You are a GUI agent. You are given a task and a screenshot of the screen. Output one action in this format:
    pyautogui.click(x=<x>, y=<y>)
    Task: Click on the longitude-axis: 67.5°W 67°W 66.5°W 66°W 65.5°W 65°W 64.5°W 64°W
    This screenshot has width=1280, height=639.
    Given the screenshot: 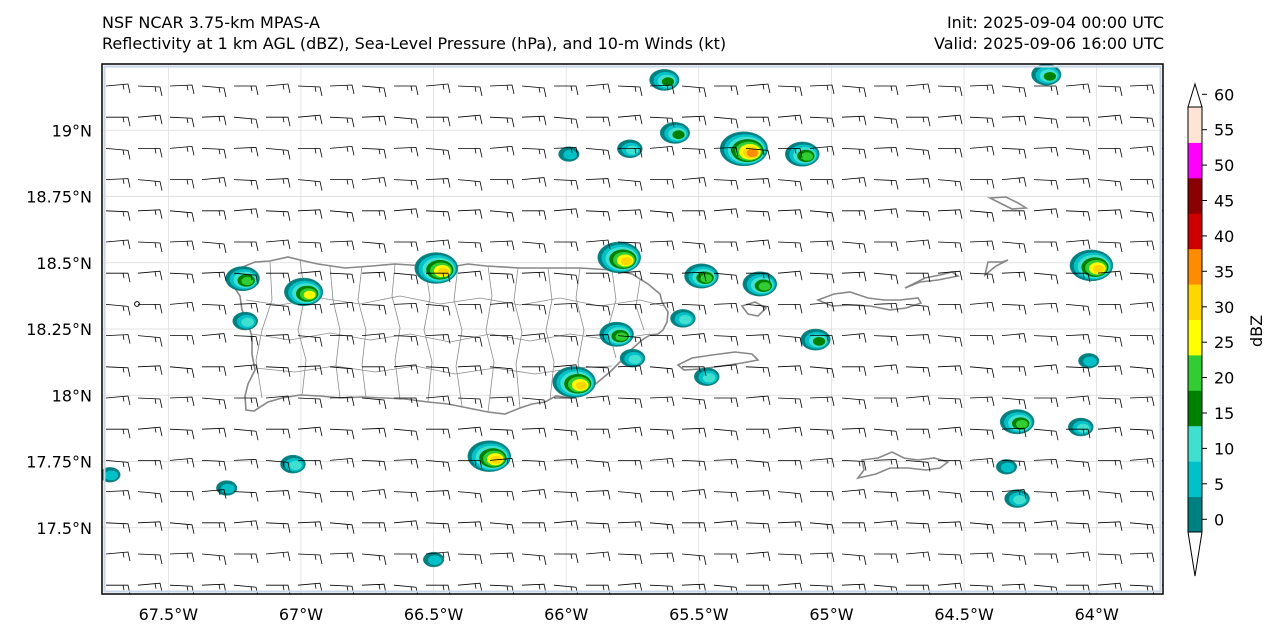 What is the action you would take?
    pyautogui.click(x=629, y=614)
    